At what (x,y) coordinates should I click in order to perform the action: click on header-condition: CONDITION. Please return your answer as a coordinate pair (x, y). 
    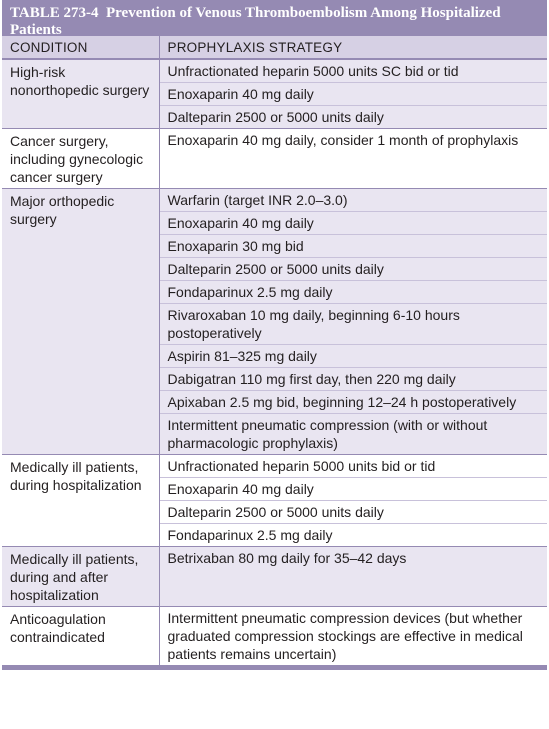
    Looking at the image, I should click on (81, 48).